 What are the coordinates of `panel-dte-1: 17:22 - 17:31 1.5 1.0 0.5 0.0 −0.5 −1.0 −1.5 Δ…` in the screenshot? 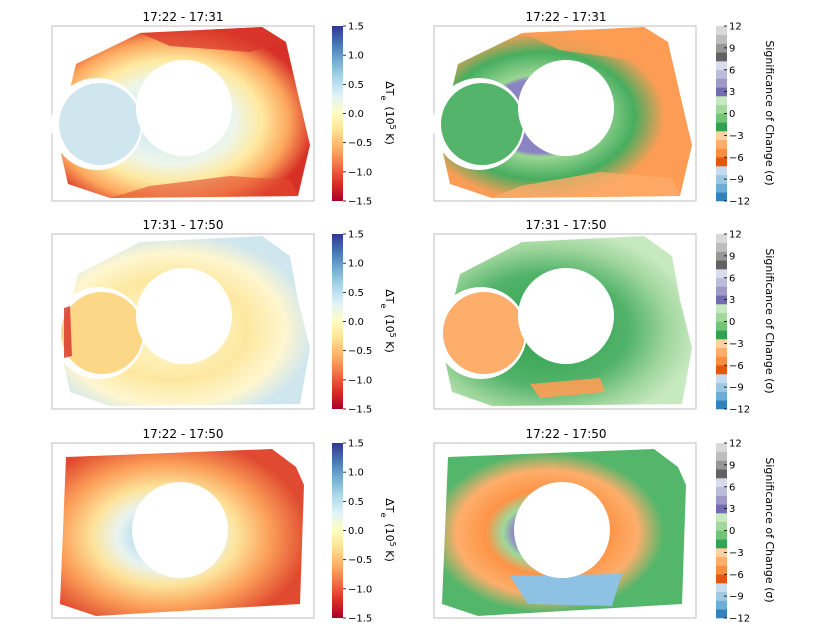 It's located at (224, 109).